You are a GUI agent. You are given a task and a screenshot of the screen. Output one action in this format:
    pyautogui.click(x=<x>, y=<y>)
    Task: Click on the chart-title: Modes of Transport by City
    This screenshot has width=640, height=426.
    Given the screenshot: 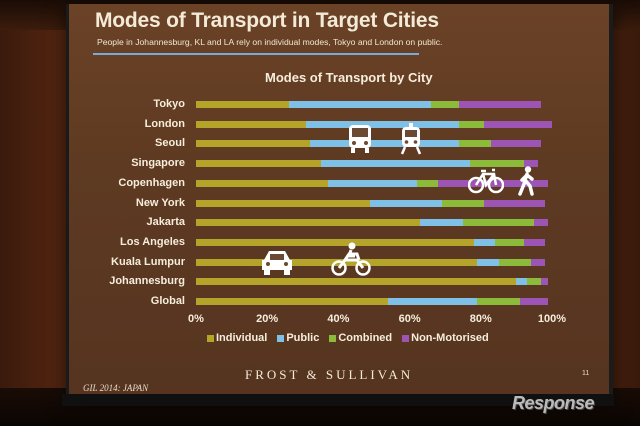 What is the action you would take?
    pyautogui.click(x=349, y=77)
    